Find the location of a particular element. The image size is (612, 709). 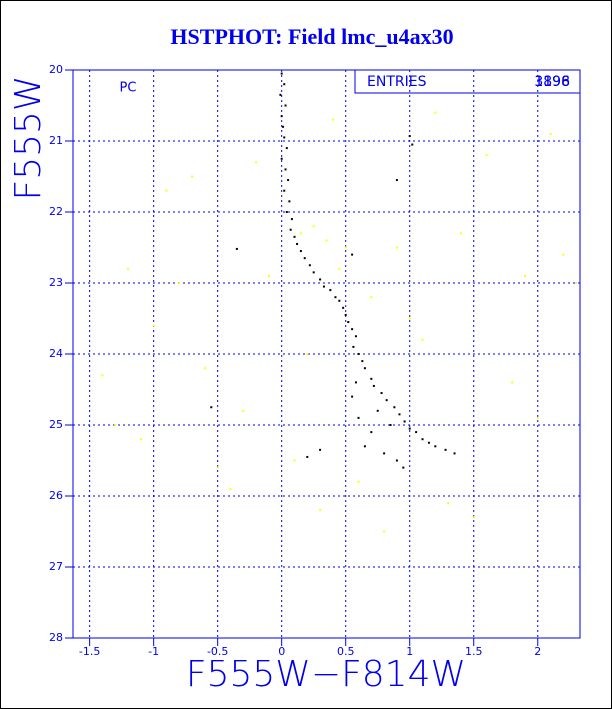

x-tick-label: -1.5 is located at coordinates (89, 651).